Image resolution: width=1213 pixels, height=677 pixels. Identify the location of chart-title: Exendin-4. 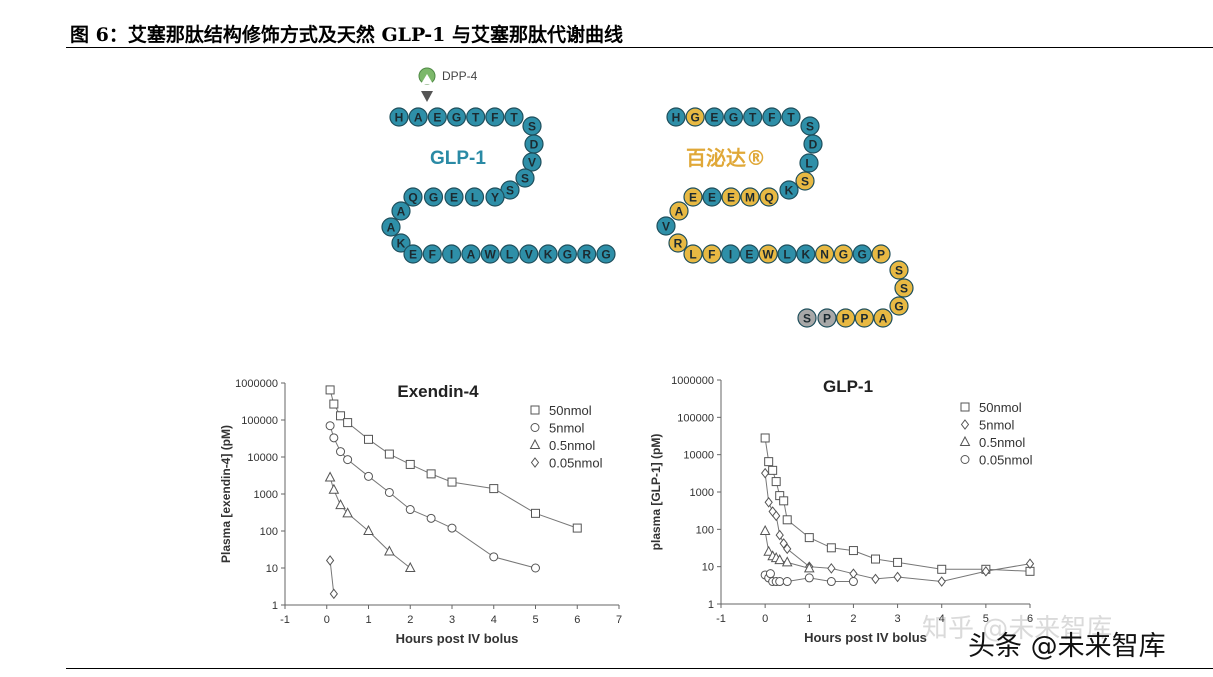
(438, 391).